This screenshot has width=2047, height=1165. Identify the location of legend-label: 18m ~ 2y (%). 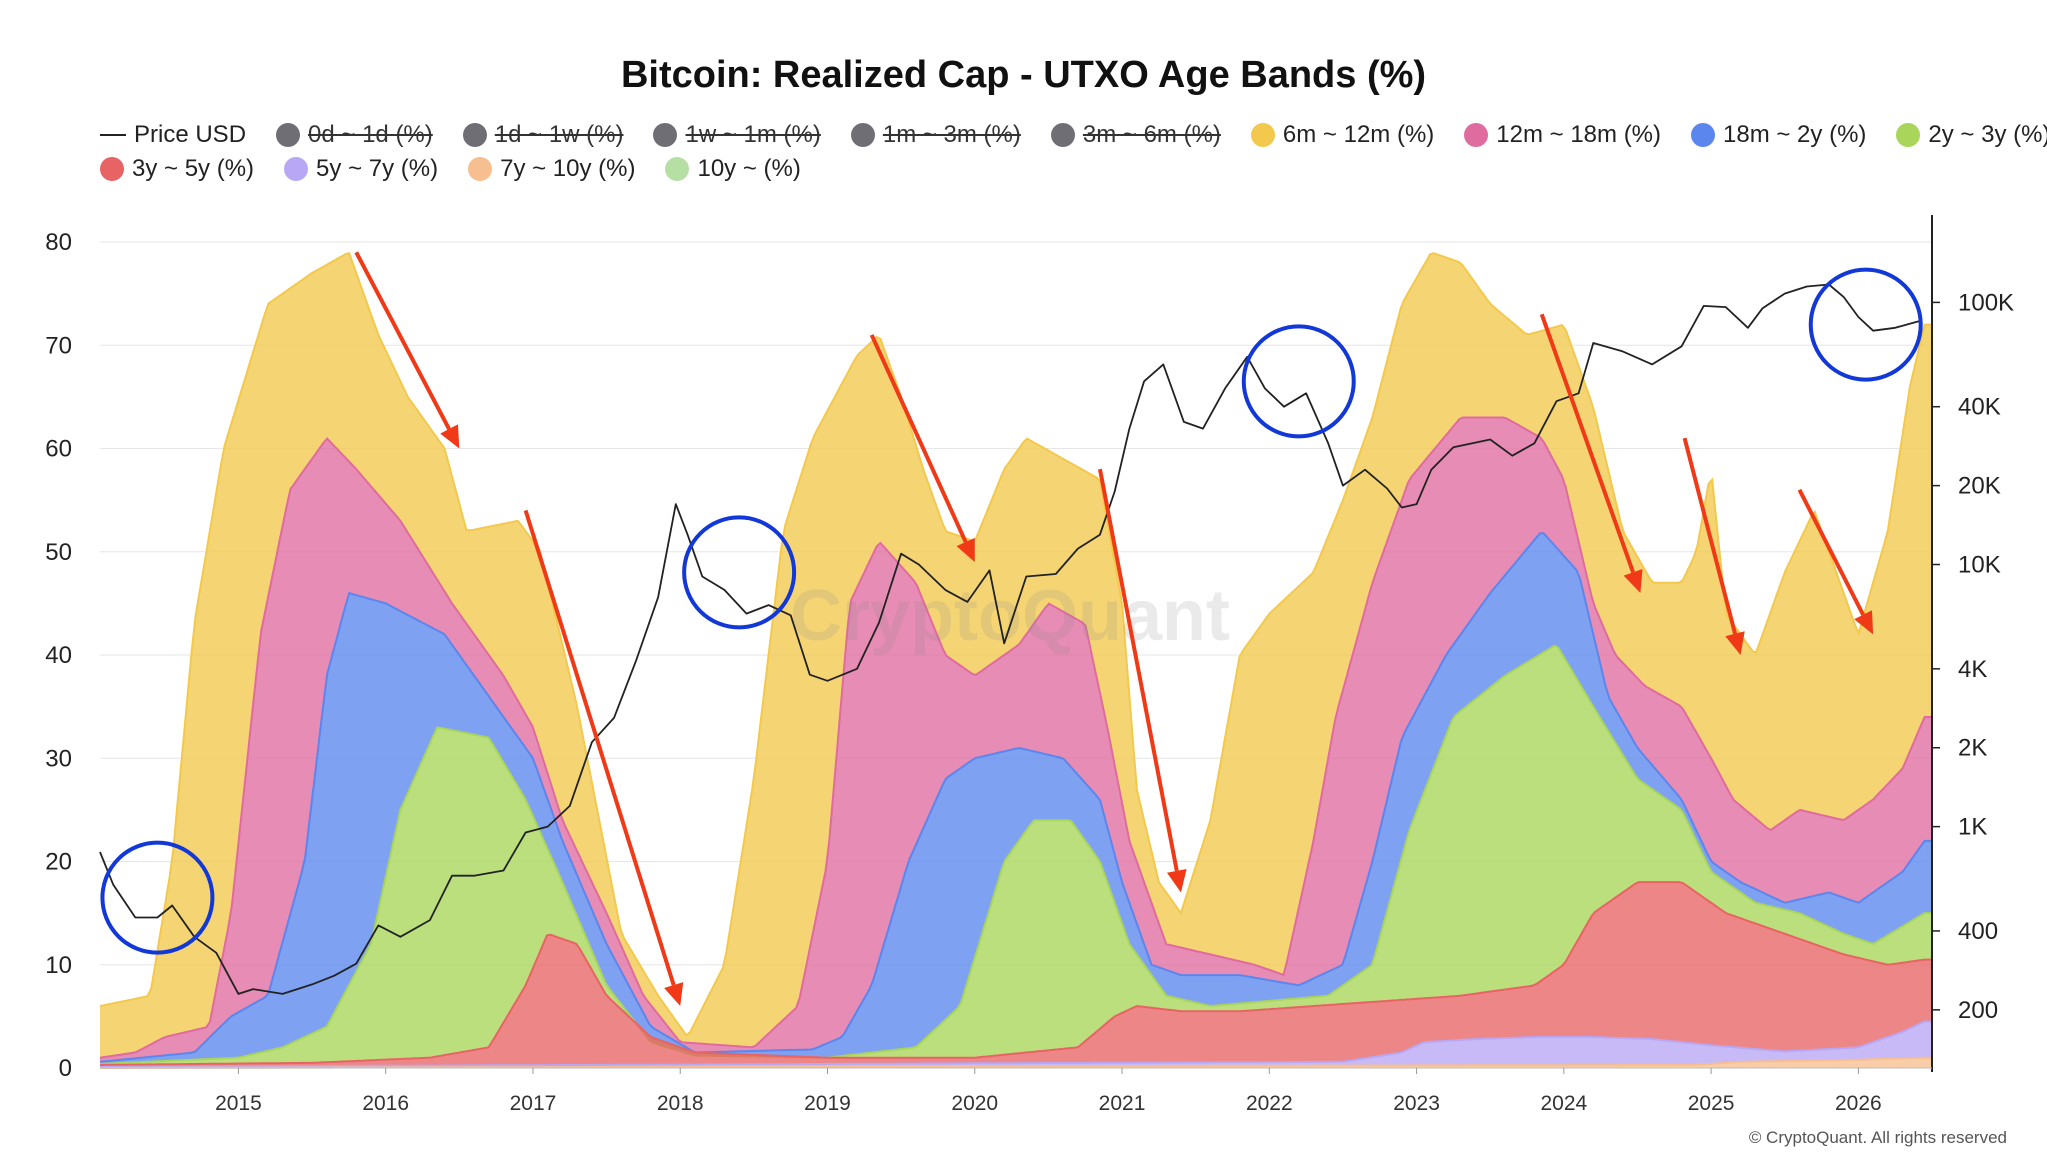
(1795, 134).